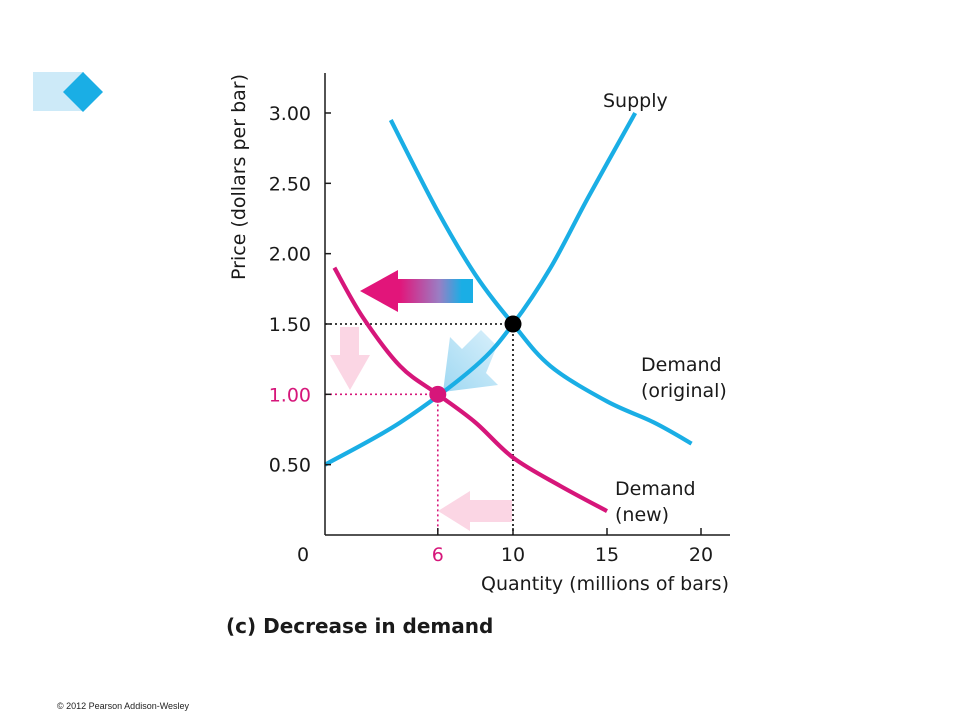 This screenshot has width=960, height=720. What do you see at coordinates (290, 184) in the screenshot?
I see `y-tick-label: 2.50` at bounding box center [290, 184].